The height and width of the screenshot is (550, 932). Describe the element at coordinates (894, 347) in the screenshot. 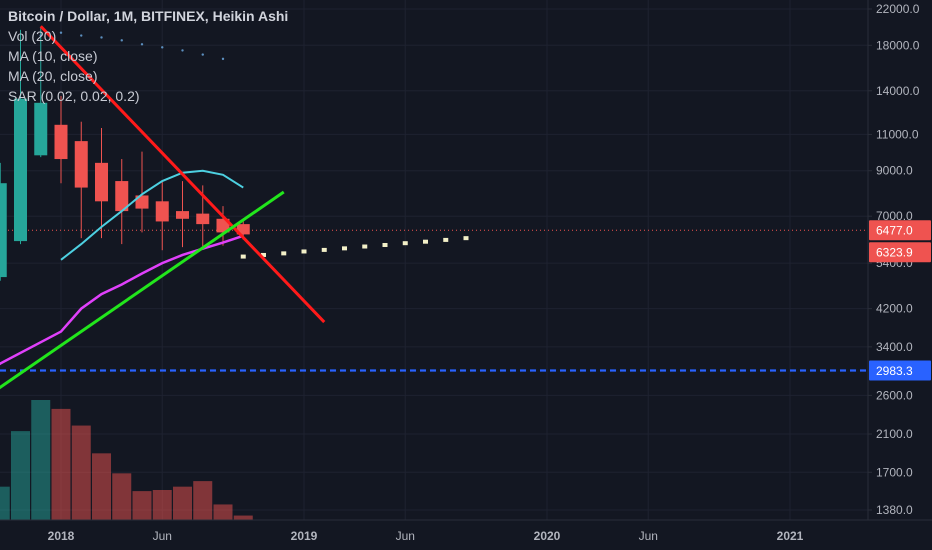

I see `y-tick-label: 3400.0` at that location.